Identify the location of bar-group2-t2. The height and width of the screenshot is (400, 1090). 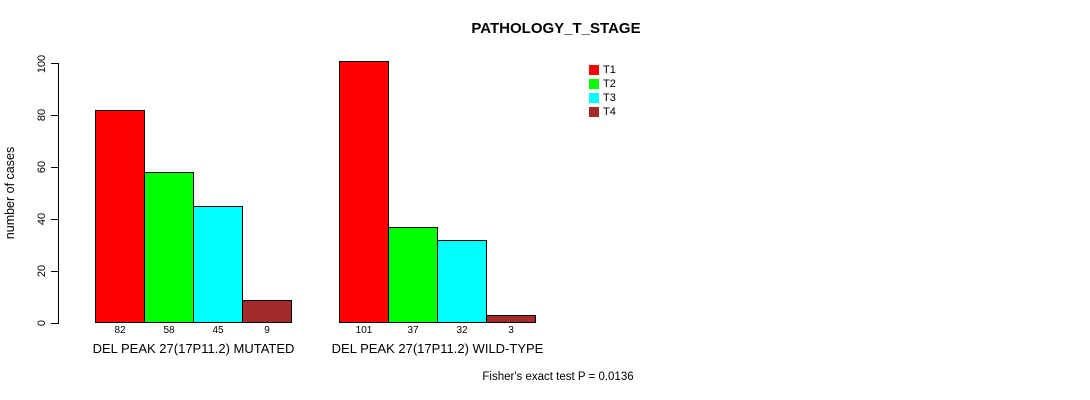
(413, 275).